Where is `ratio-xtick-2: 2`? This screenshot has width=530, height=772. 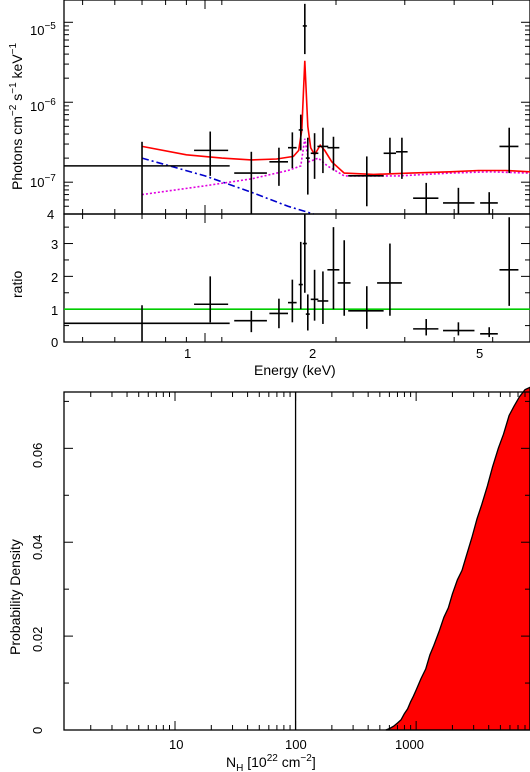 ratio-xtick-2: 2 is located at coordinates (312, 353).